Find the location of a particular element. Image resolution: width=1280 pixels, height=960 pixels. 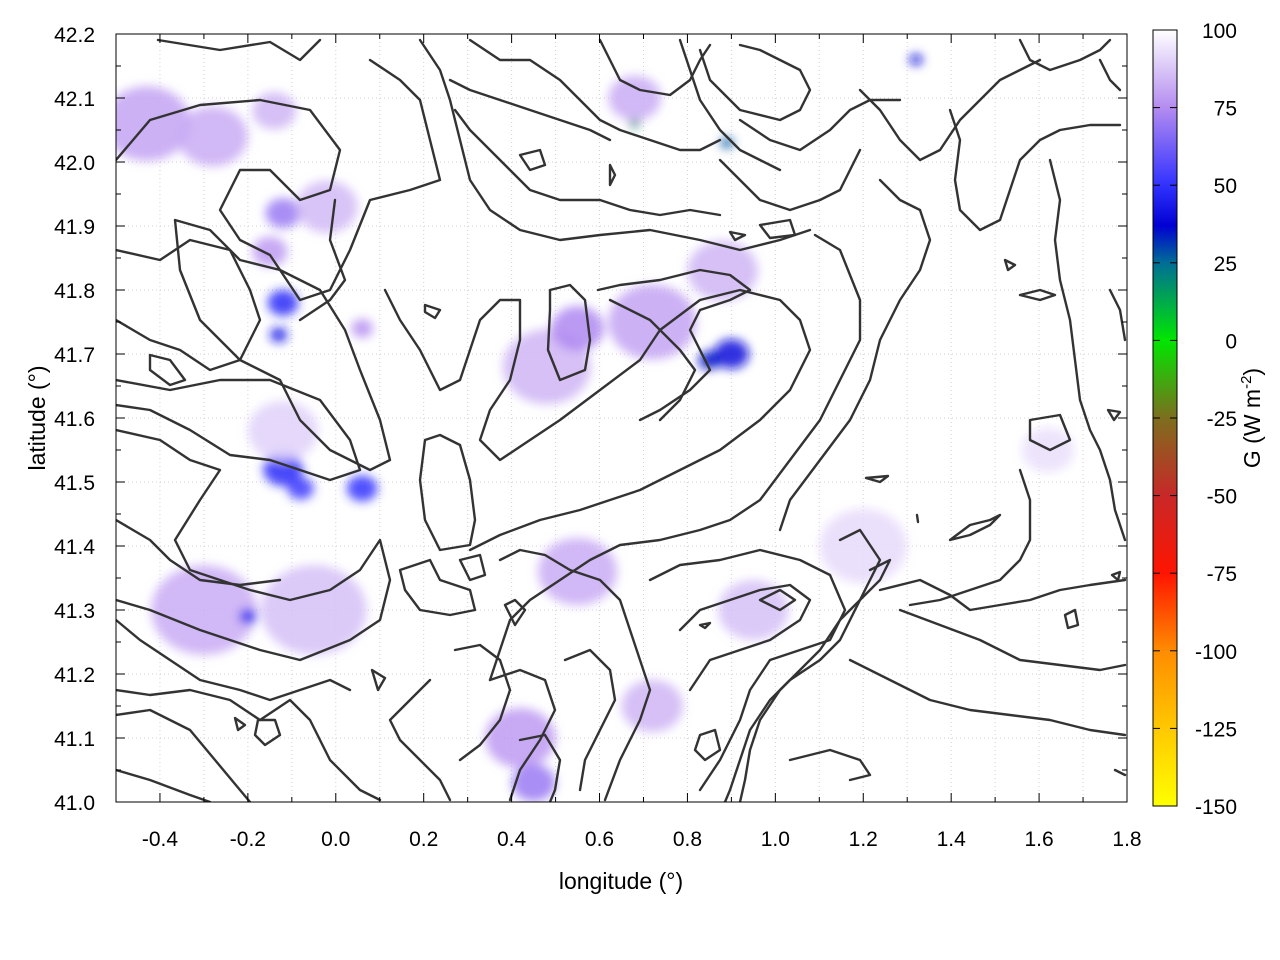

colorbar-tick-label: -125 is located at coordinates (1216, 729).